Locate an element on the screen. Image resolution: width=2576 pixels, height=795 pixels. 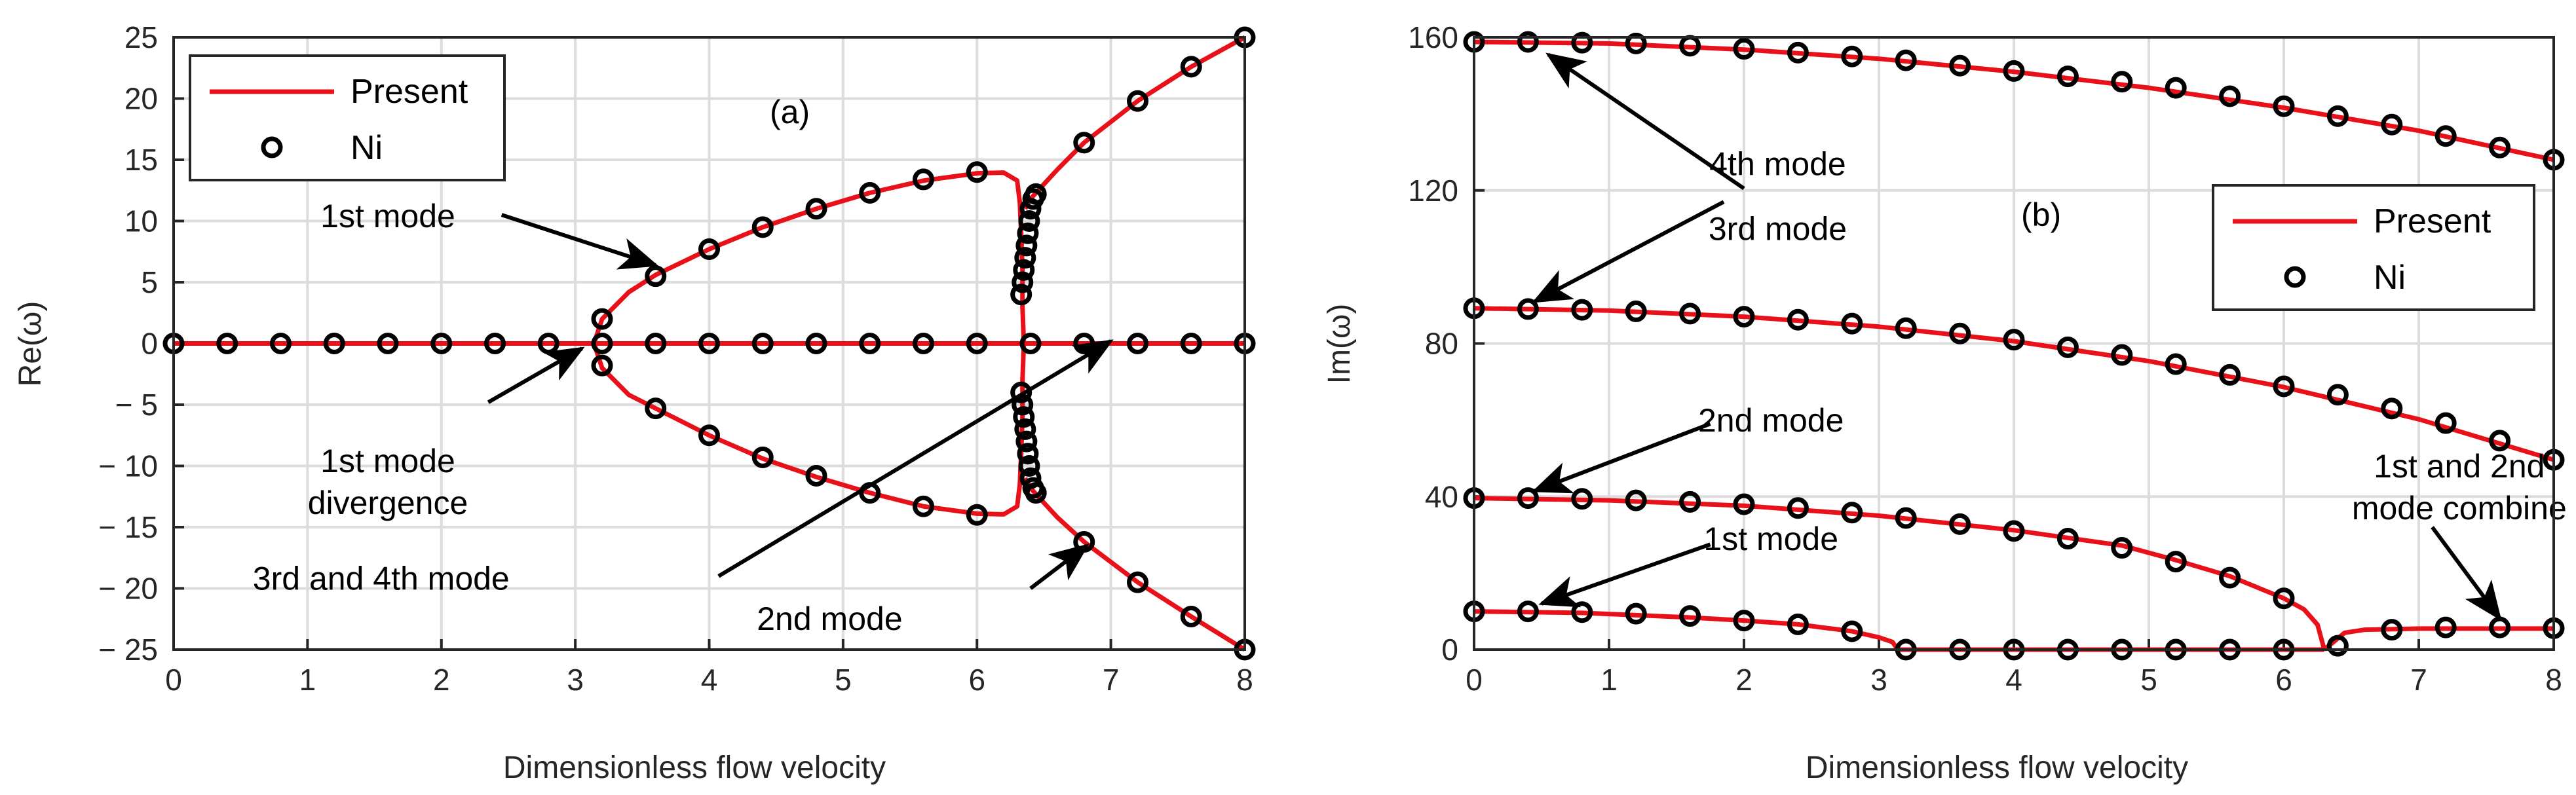
y-tick-label-a: − 25 is located at coordinates (128, 650).